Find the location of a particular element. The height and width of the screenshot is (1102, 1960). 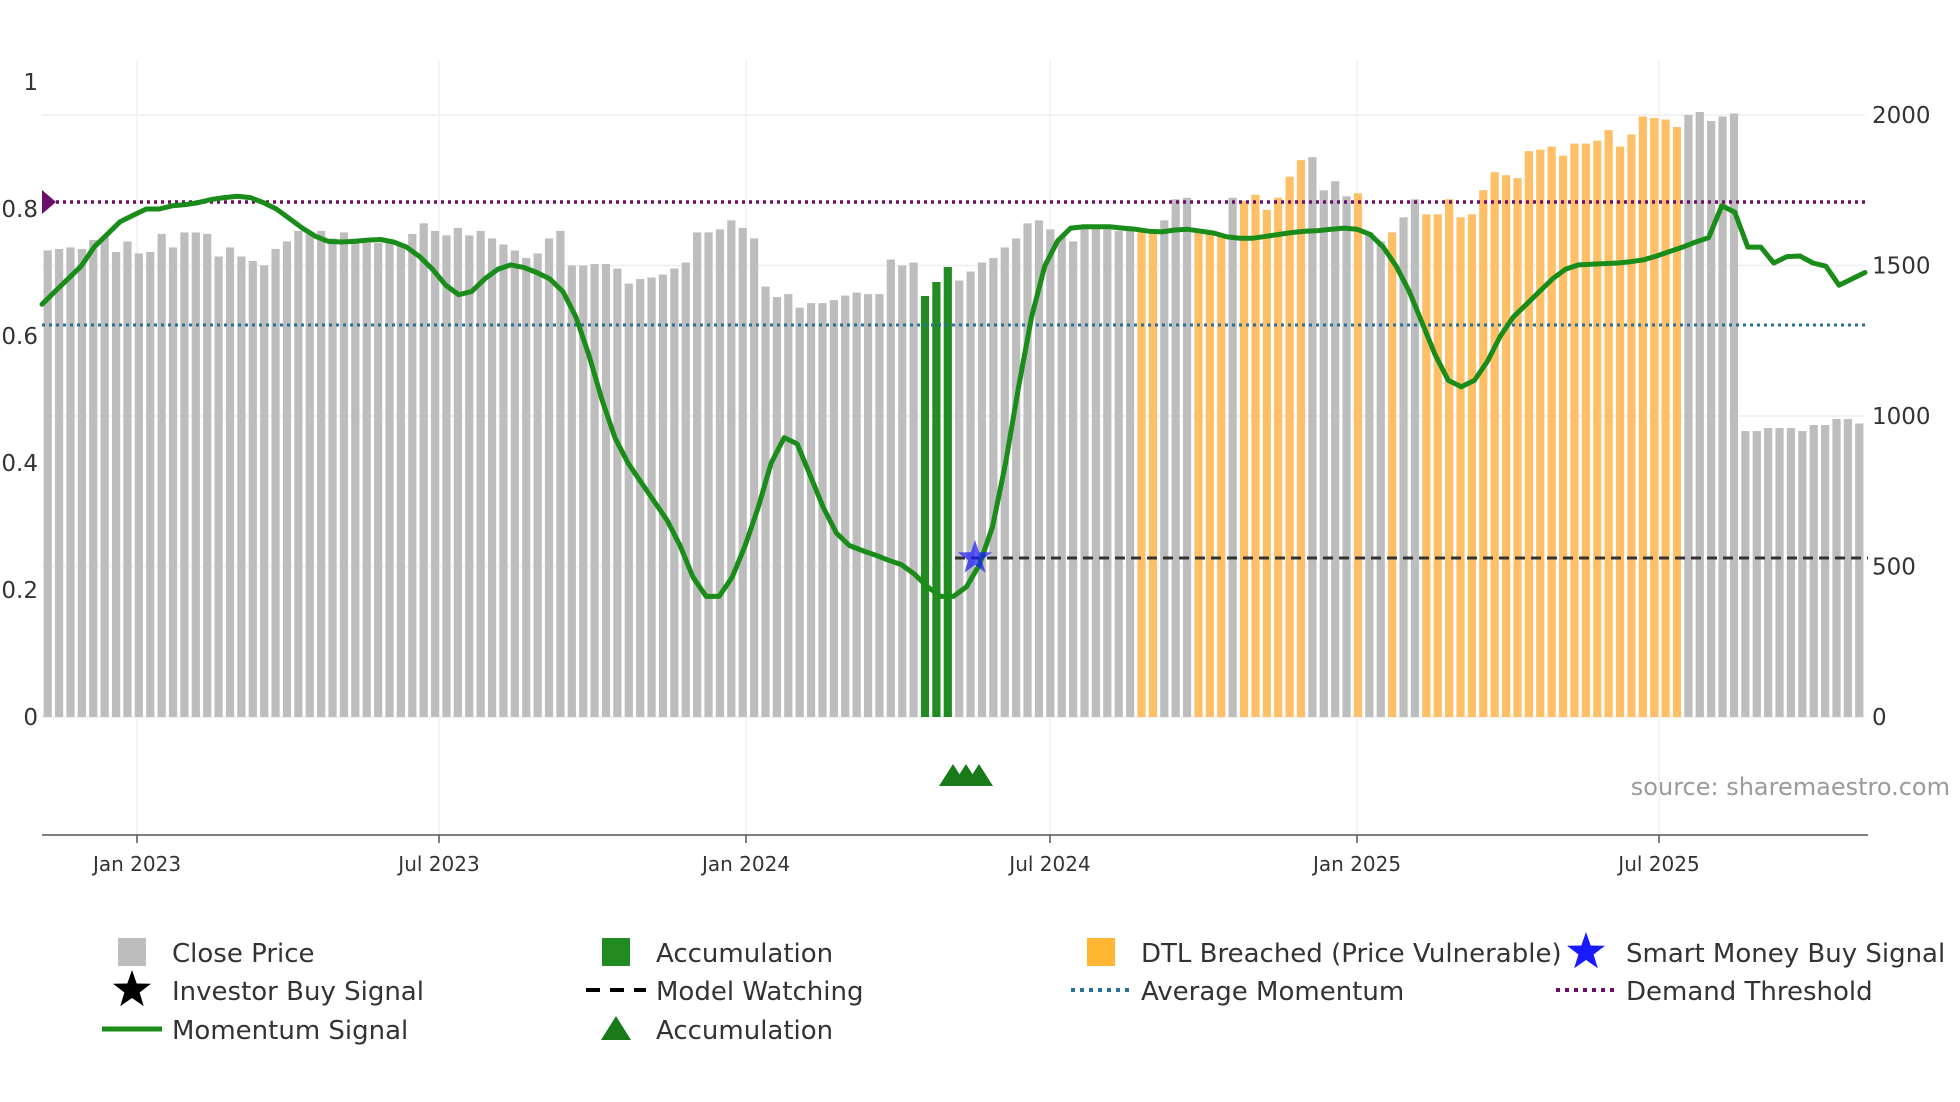

legend-label: Close Price is located at coordinates (243, 954).